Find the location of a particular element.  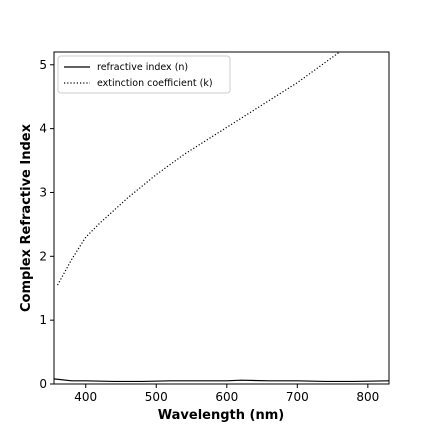

y-axis-label: Complex Refractive Index is located at coordinates (26, 217).